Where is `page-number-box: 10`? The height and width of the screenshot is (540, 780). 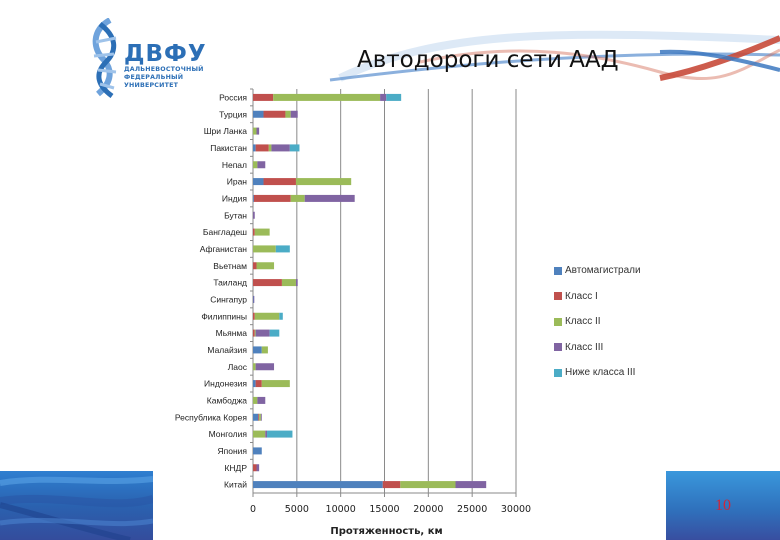
page-number-box: 10 is located at coordinates (723, 505).